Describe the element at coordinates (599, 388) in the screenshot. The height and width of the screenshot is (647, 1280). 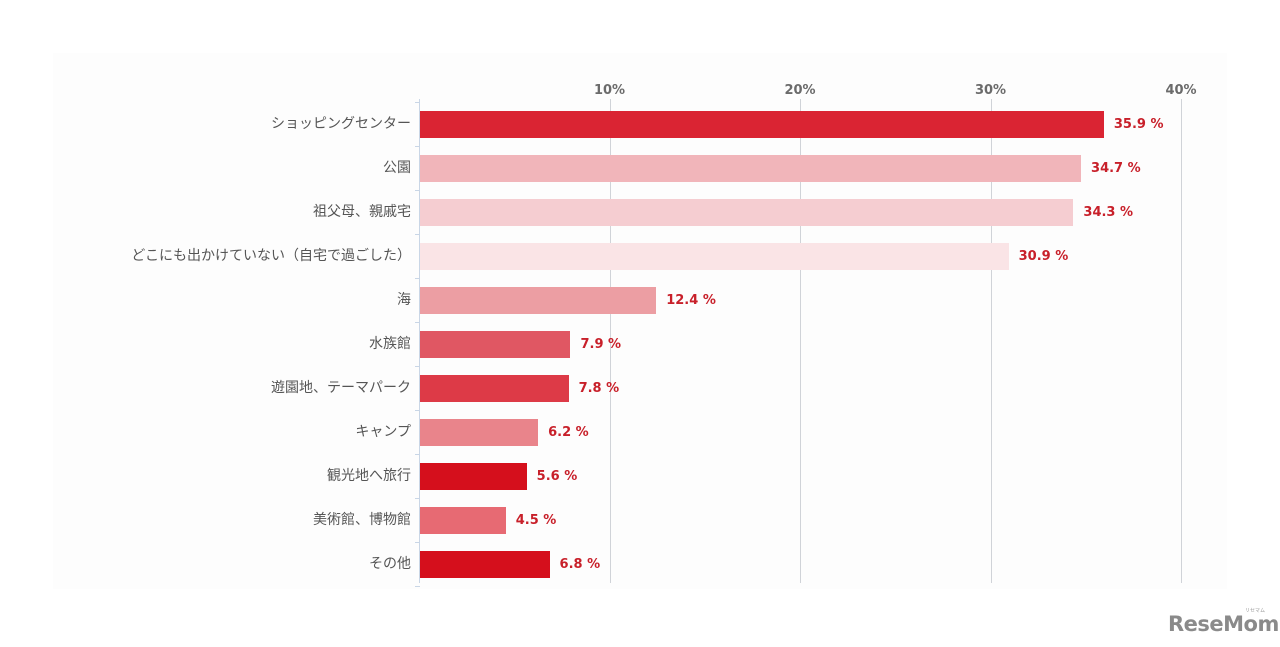
I see `value-label: 7.8 %` at that location.